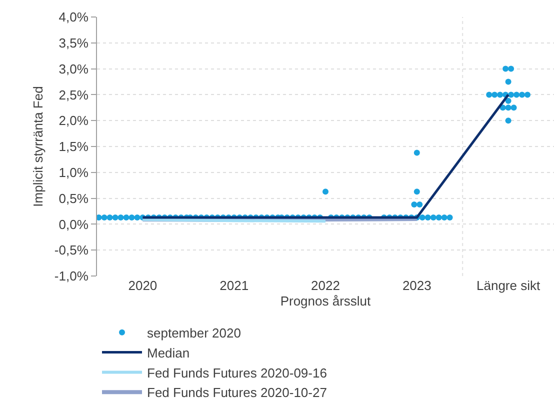 This screenshot has width=554, height=408. Describe the element at coordinates (326, 301) in the screenshot. I see `x-axis-title: Prognos årsslut` at that location.